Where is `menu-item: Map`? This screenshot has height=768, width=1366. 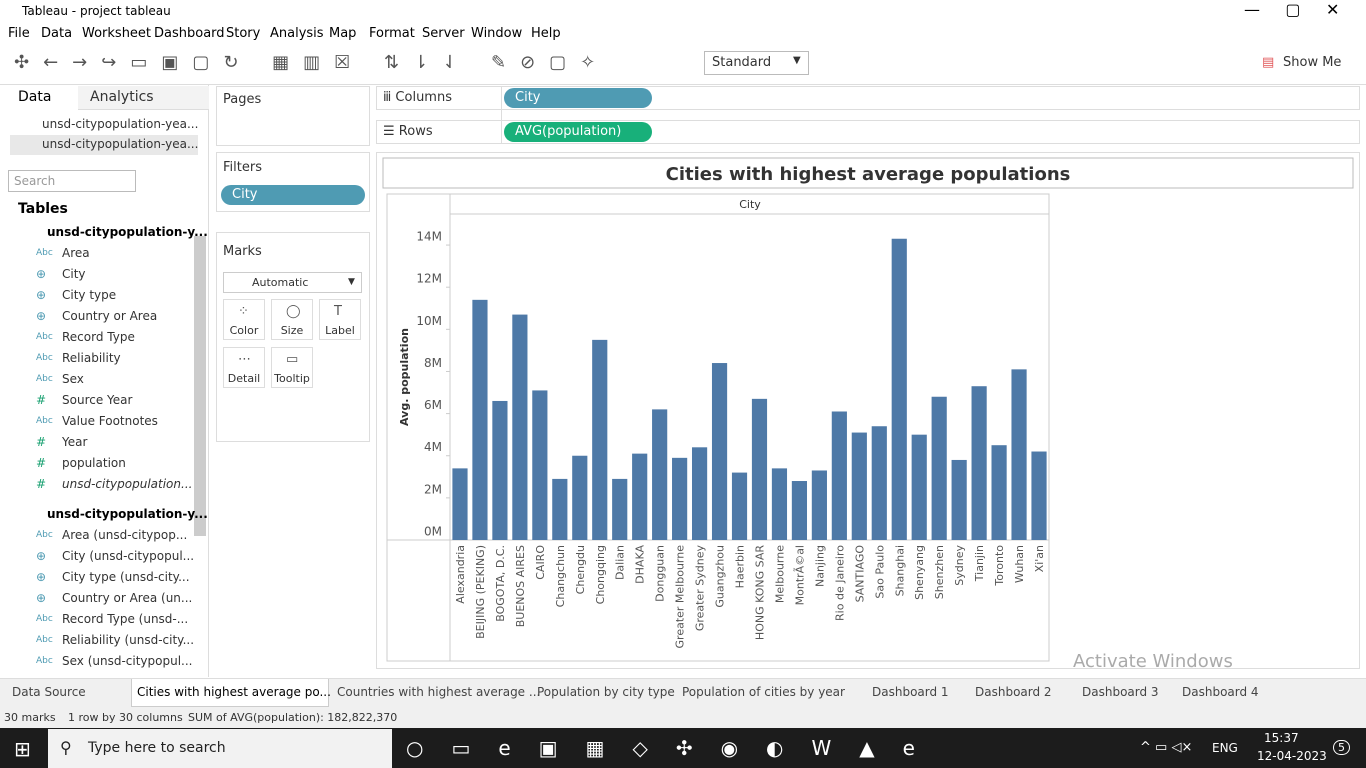 menu-item: Map is located at coordinates (343, 33).